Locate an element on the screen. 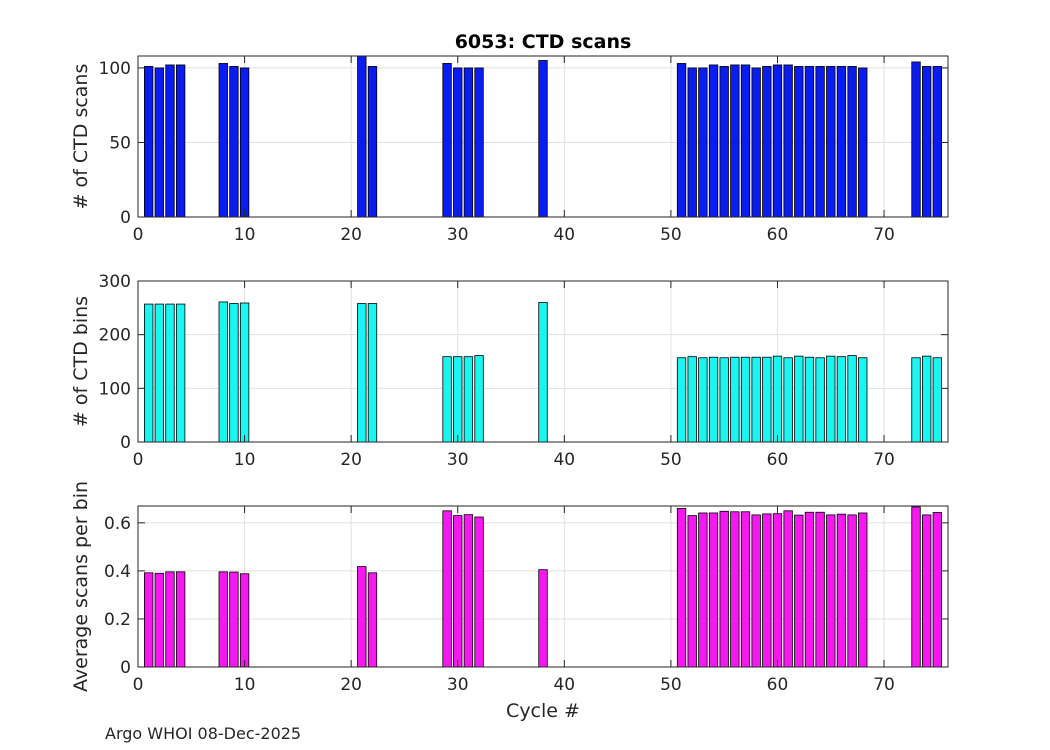  plot3-x-tick-label: 50 is located at coordinates (671, 685).